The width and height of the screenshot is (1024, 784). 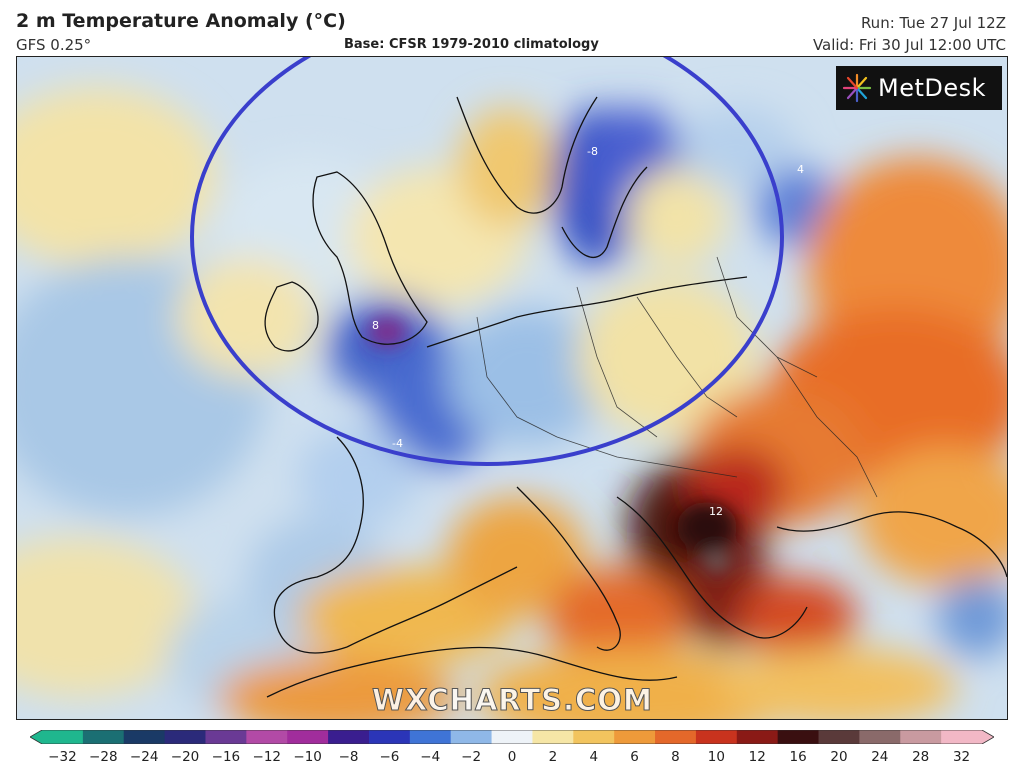 What do you see at coordinates (430, 757) in the screenshot?
I see `colorbar-tick-label: −4` at bounding box center [430, 757].